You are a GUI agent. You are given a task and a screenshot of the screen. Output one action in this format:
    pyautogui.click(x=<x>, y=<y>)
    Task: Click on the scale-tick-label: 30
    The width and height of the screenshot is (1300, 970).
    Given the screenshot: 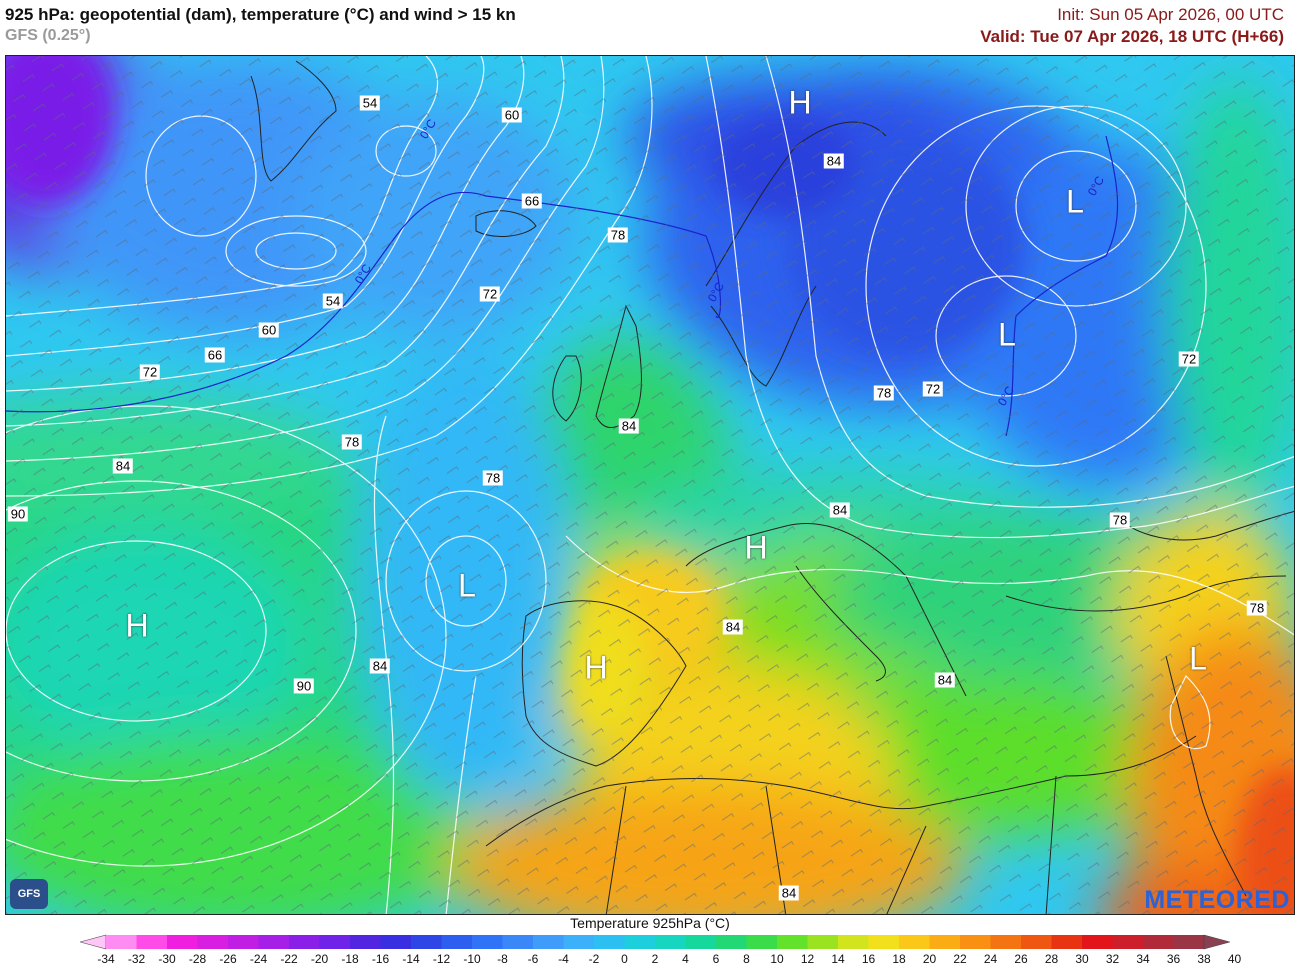 What is the action you would take?
    pyautogui.click(x=1082, y=959)
    